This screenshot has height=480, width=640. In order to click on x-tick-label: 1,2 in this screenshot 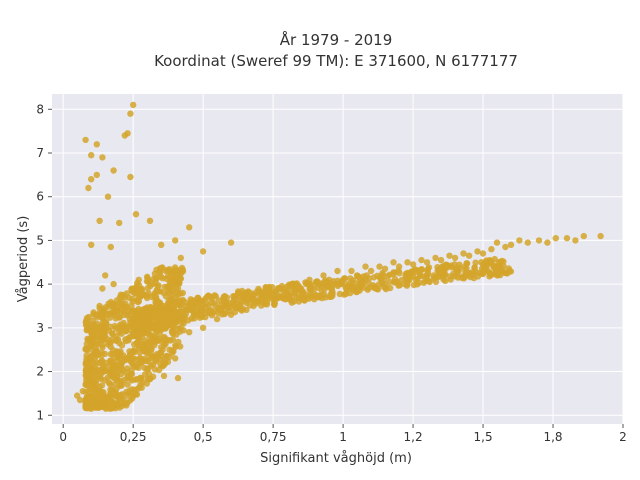, I will do `click(413, 437)`.